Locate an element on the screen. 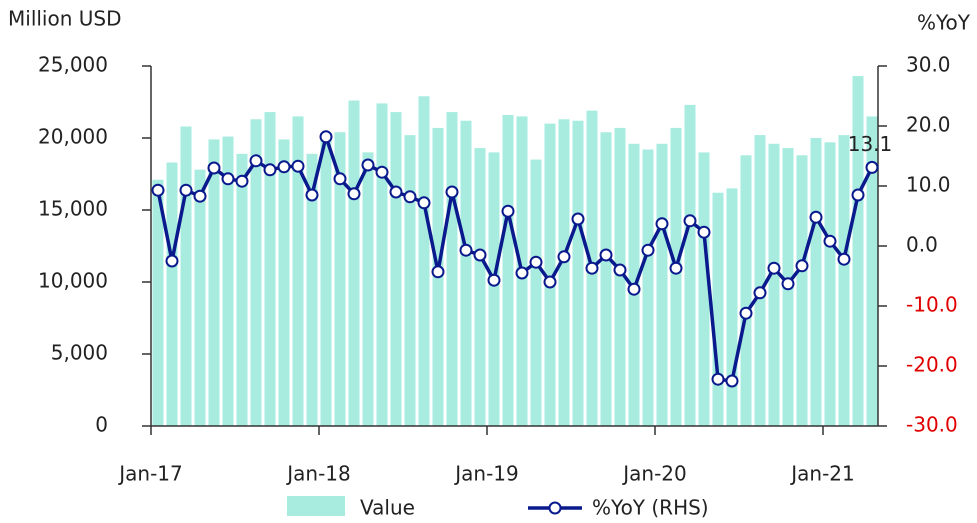 This screenshot has height=523, width=977. y-tick-label: 25,000 is located at coordinates (73, 65).